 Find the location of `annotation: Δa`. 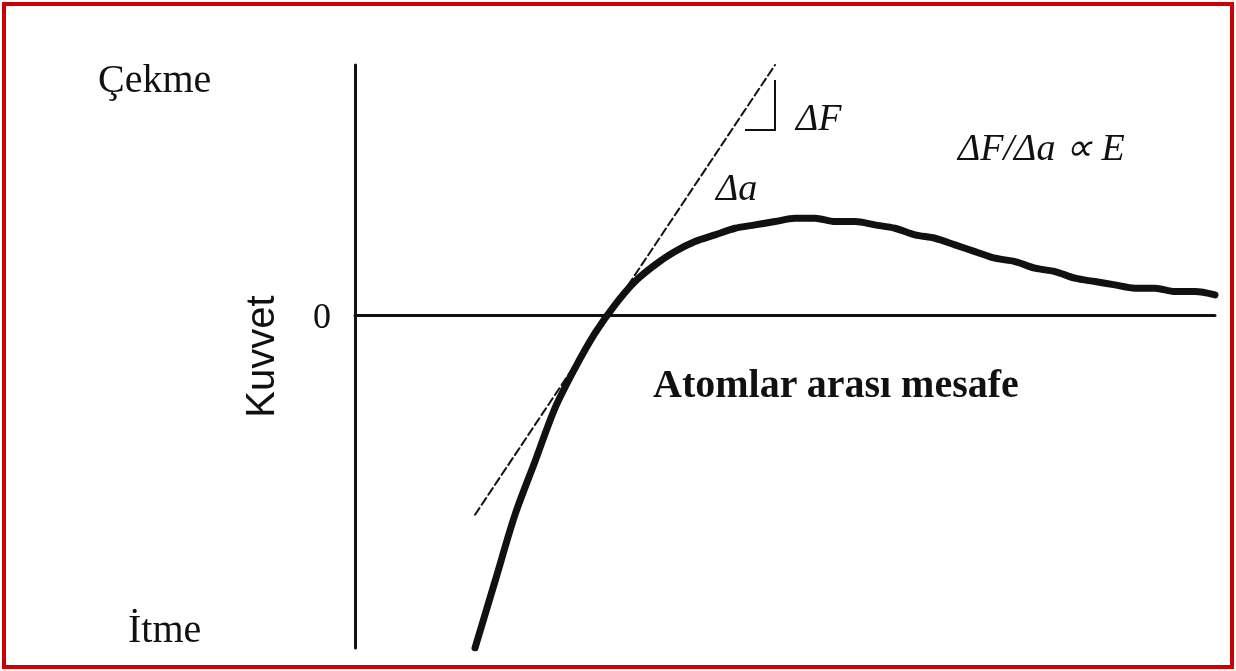

annotation: Δa is located at coordinates (736, 187).